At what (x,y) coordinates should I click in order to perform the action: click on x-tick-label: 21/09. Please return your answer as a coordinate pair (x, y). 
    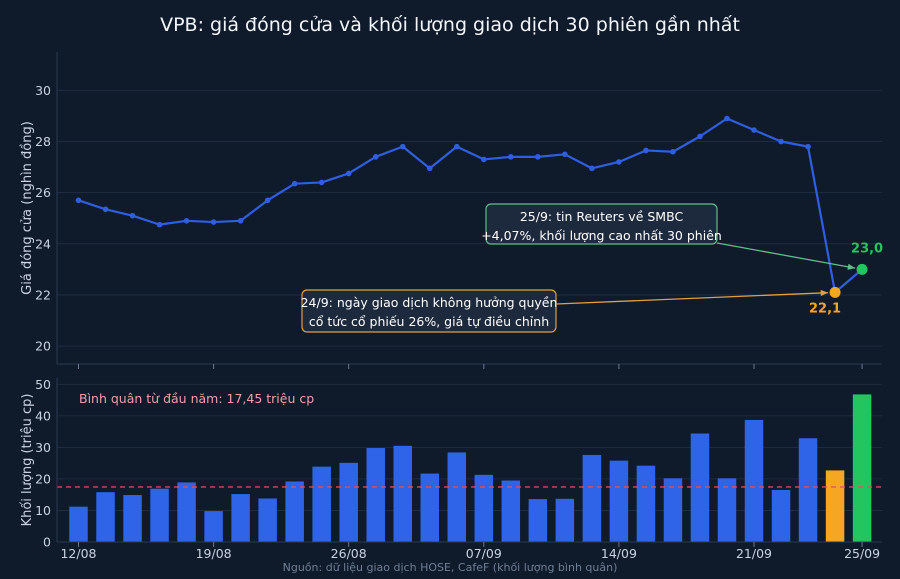
    Looking at the image, I should click on (754, 553).